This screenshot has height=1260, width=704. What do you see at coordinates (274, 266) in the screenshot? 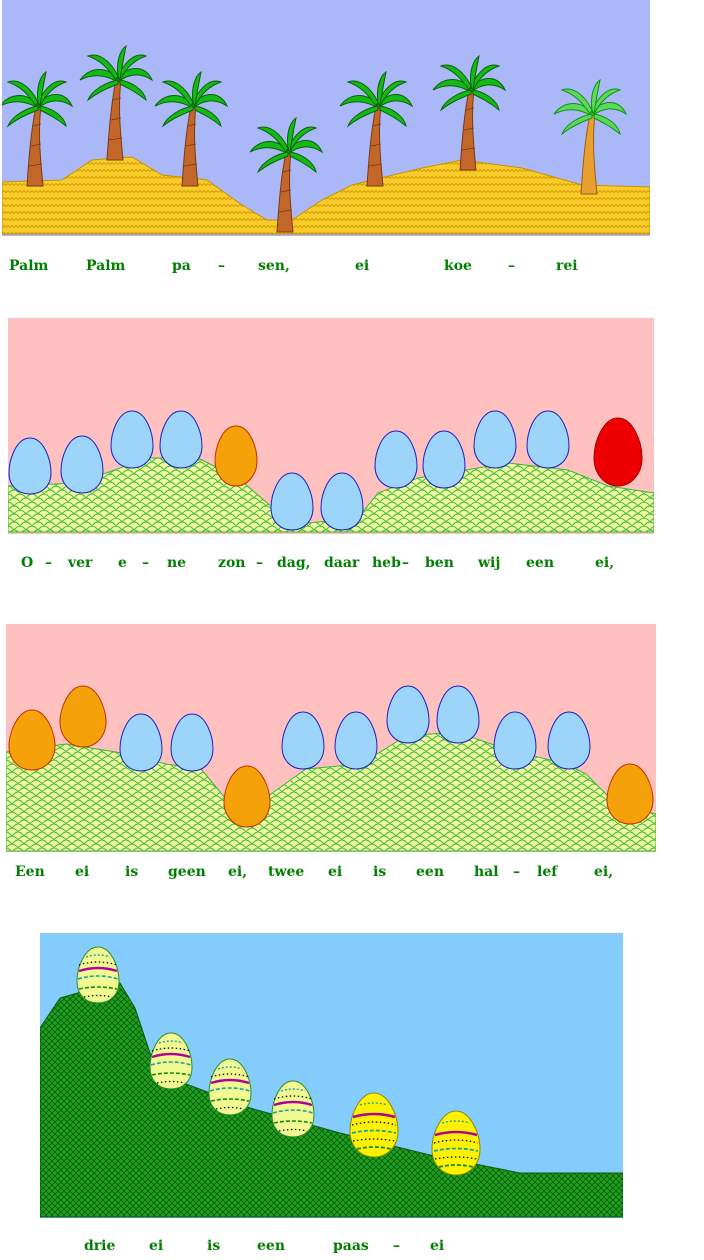
I see `lyric-syllable: sen,` at bounding box center [274, 266].